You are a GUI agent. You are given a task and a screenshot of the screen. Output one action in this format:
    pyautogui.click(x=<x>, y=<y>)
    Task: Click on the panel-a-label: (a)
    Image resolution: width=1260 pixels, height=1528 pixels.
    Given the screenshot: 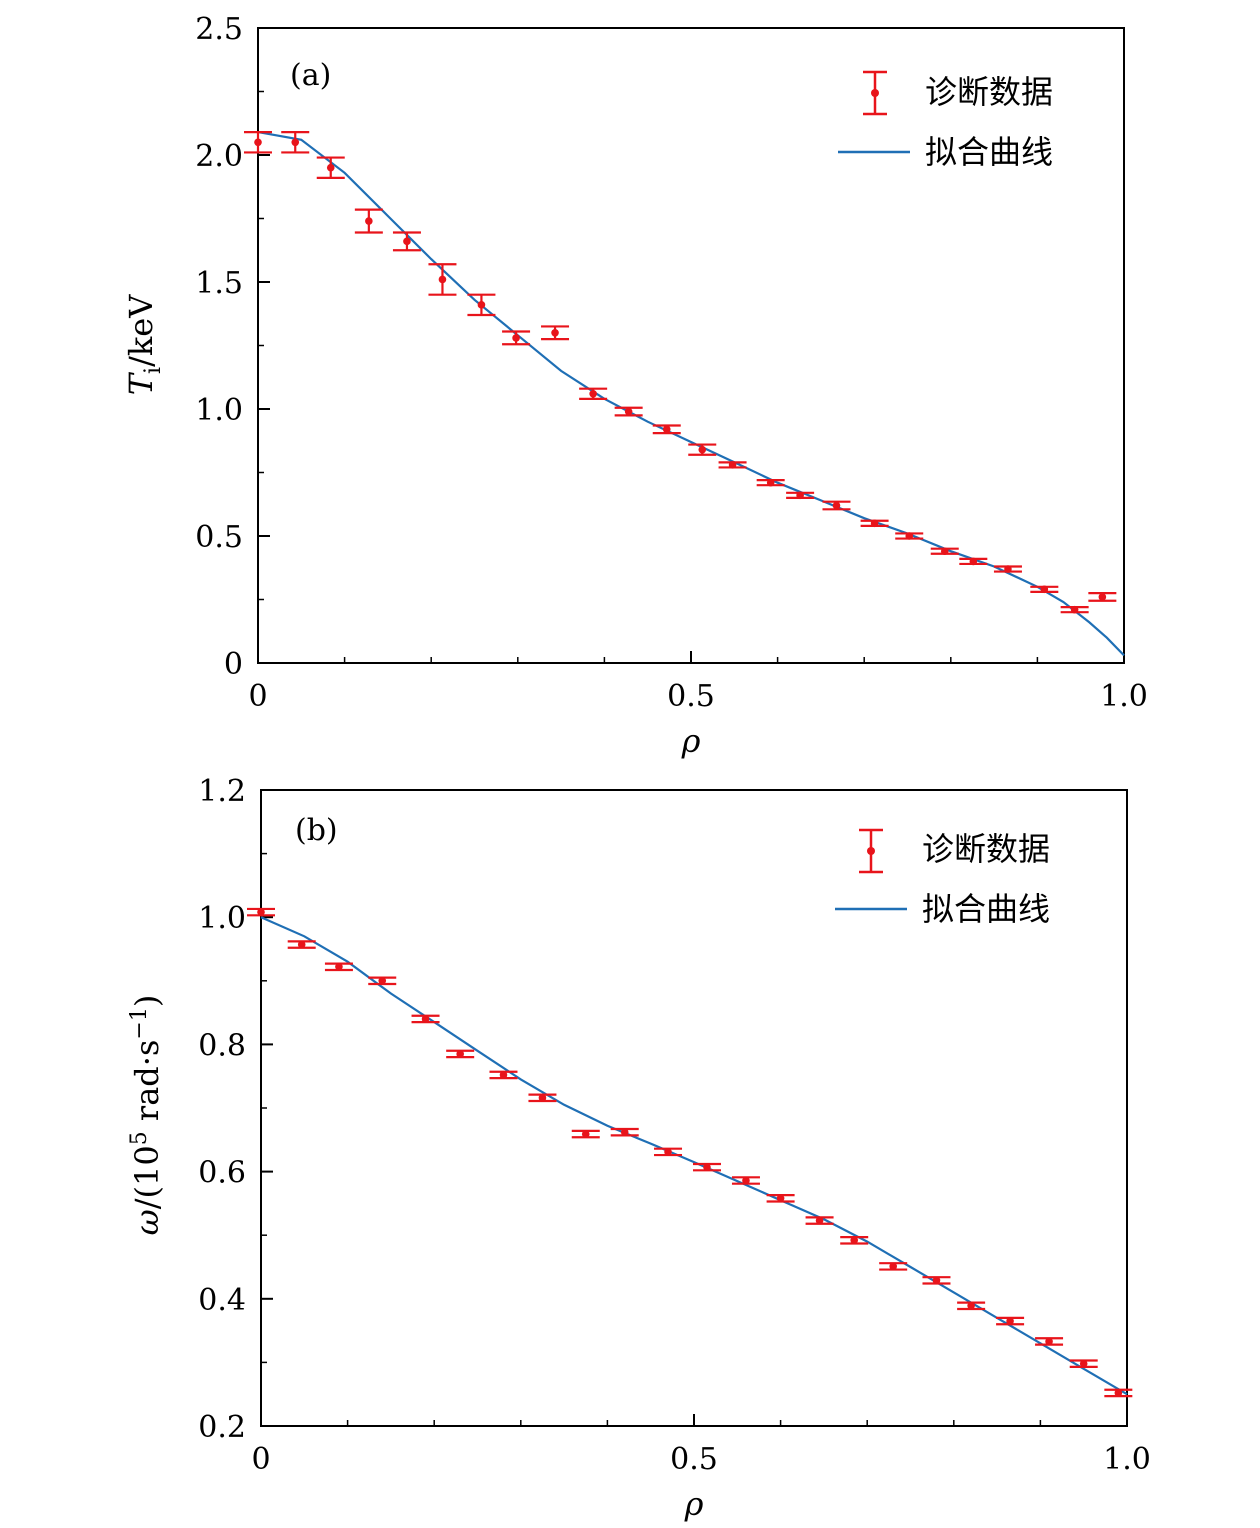 What is the action you would take?
    pyautogui.click(x=310, y=75)
    